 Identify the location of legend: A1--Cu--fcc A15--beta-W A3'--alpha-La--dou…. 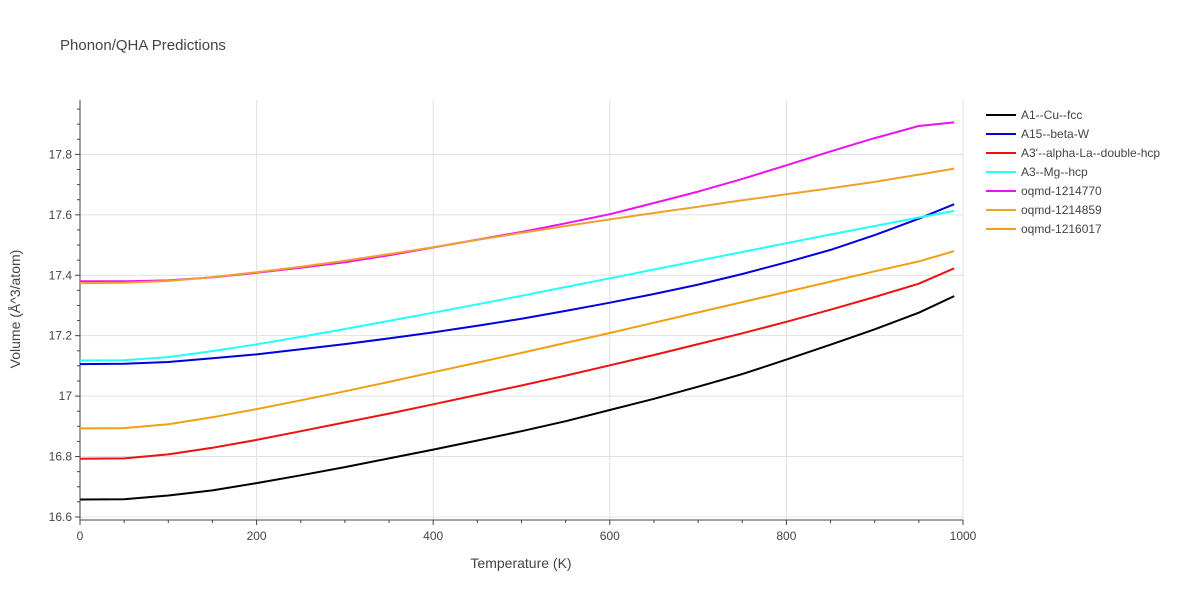
(1073, 172).